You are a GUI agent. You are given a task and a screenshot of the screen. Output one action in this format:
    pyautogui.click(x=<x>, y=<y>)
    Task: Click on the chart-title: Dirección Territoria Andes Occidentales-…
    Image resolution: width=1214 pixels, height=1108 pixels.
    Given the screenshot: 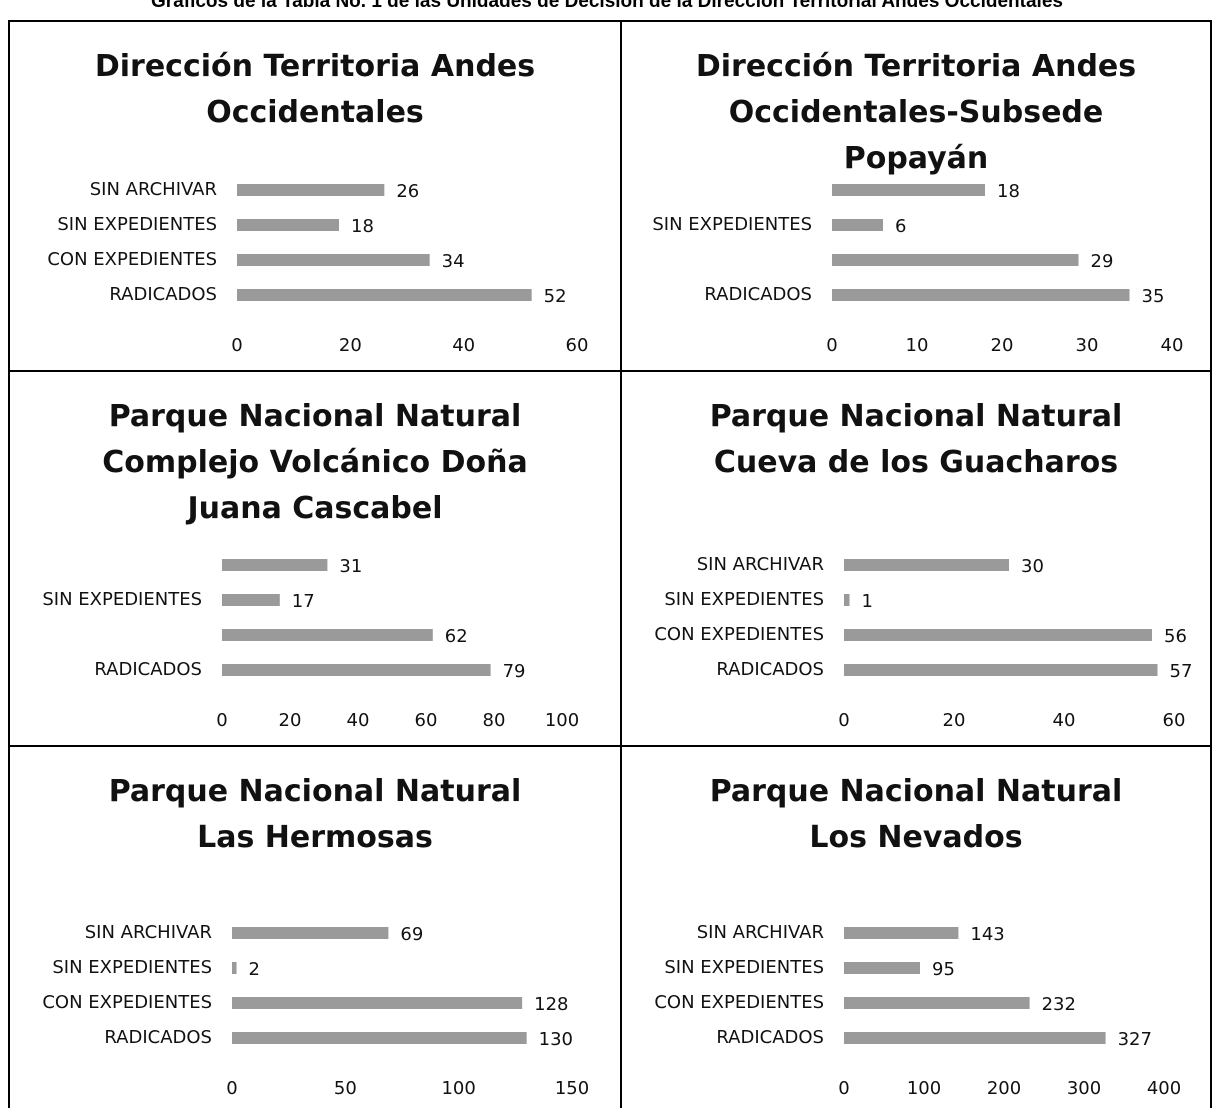 What is the action you would take?
    pyautogui.click(x=916, y=112)
    